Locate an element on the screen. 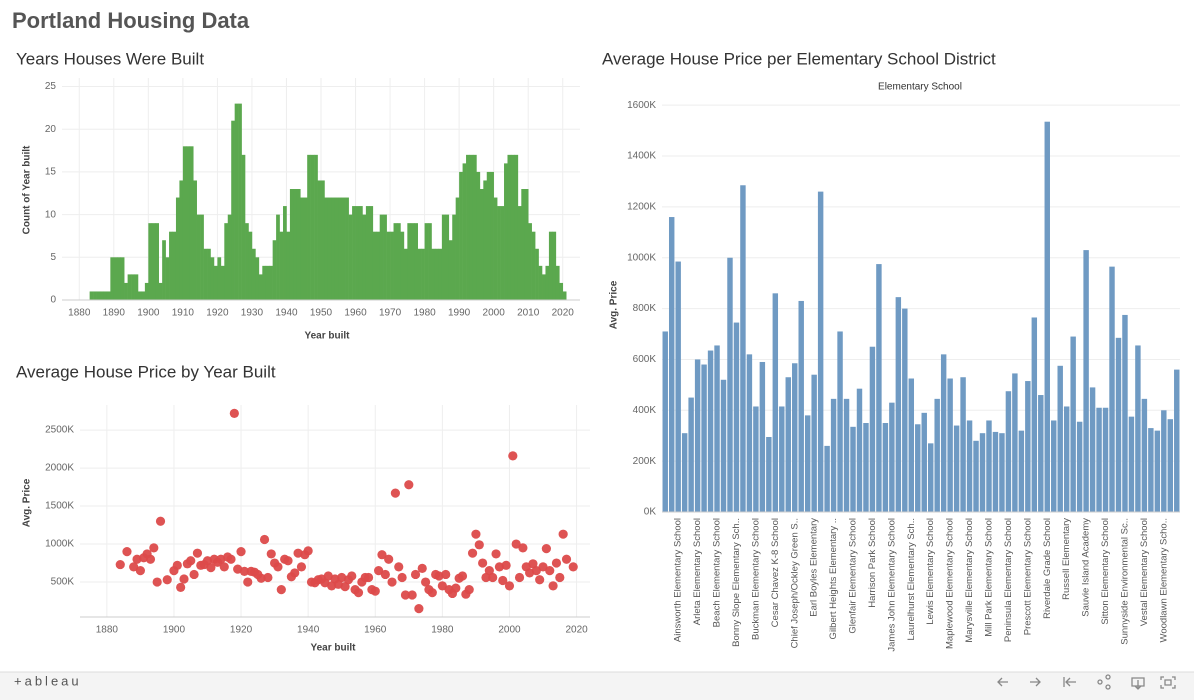 This screenshot has width=1194, height=700. revert is located at coordinates (1069, 682).